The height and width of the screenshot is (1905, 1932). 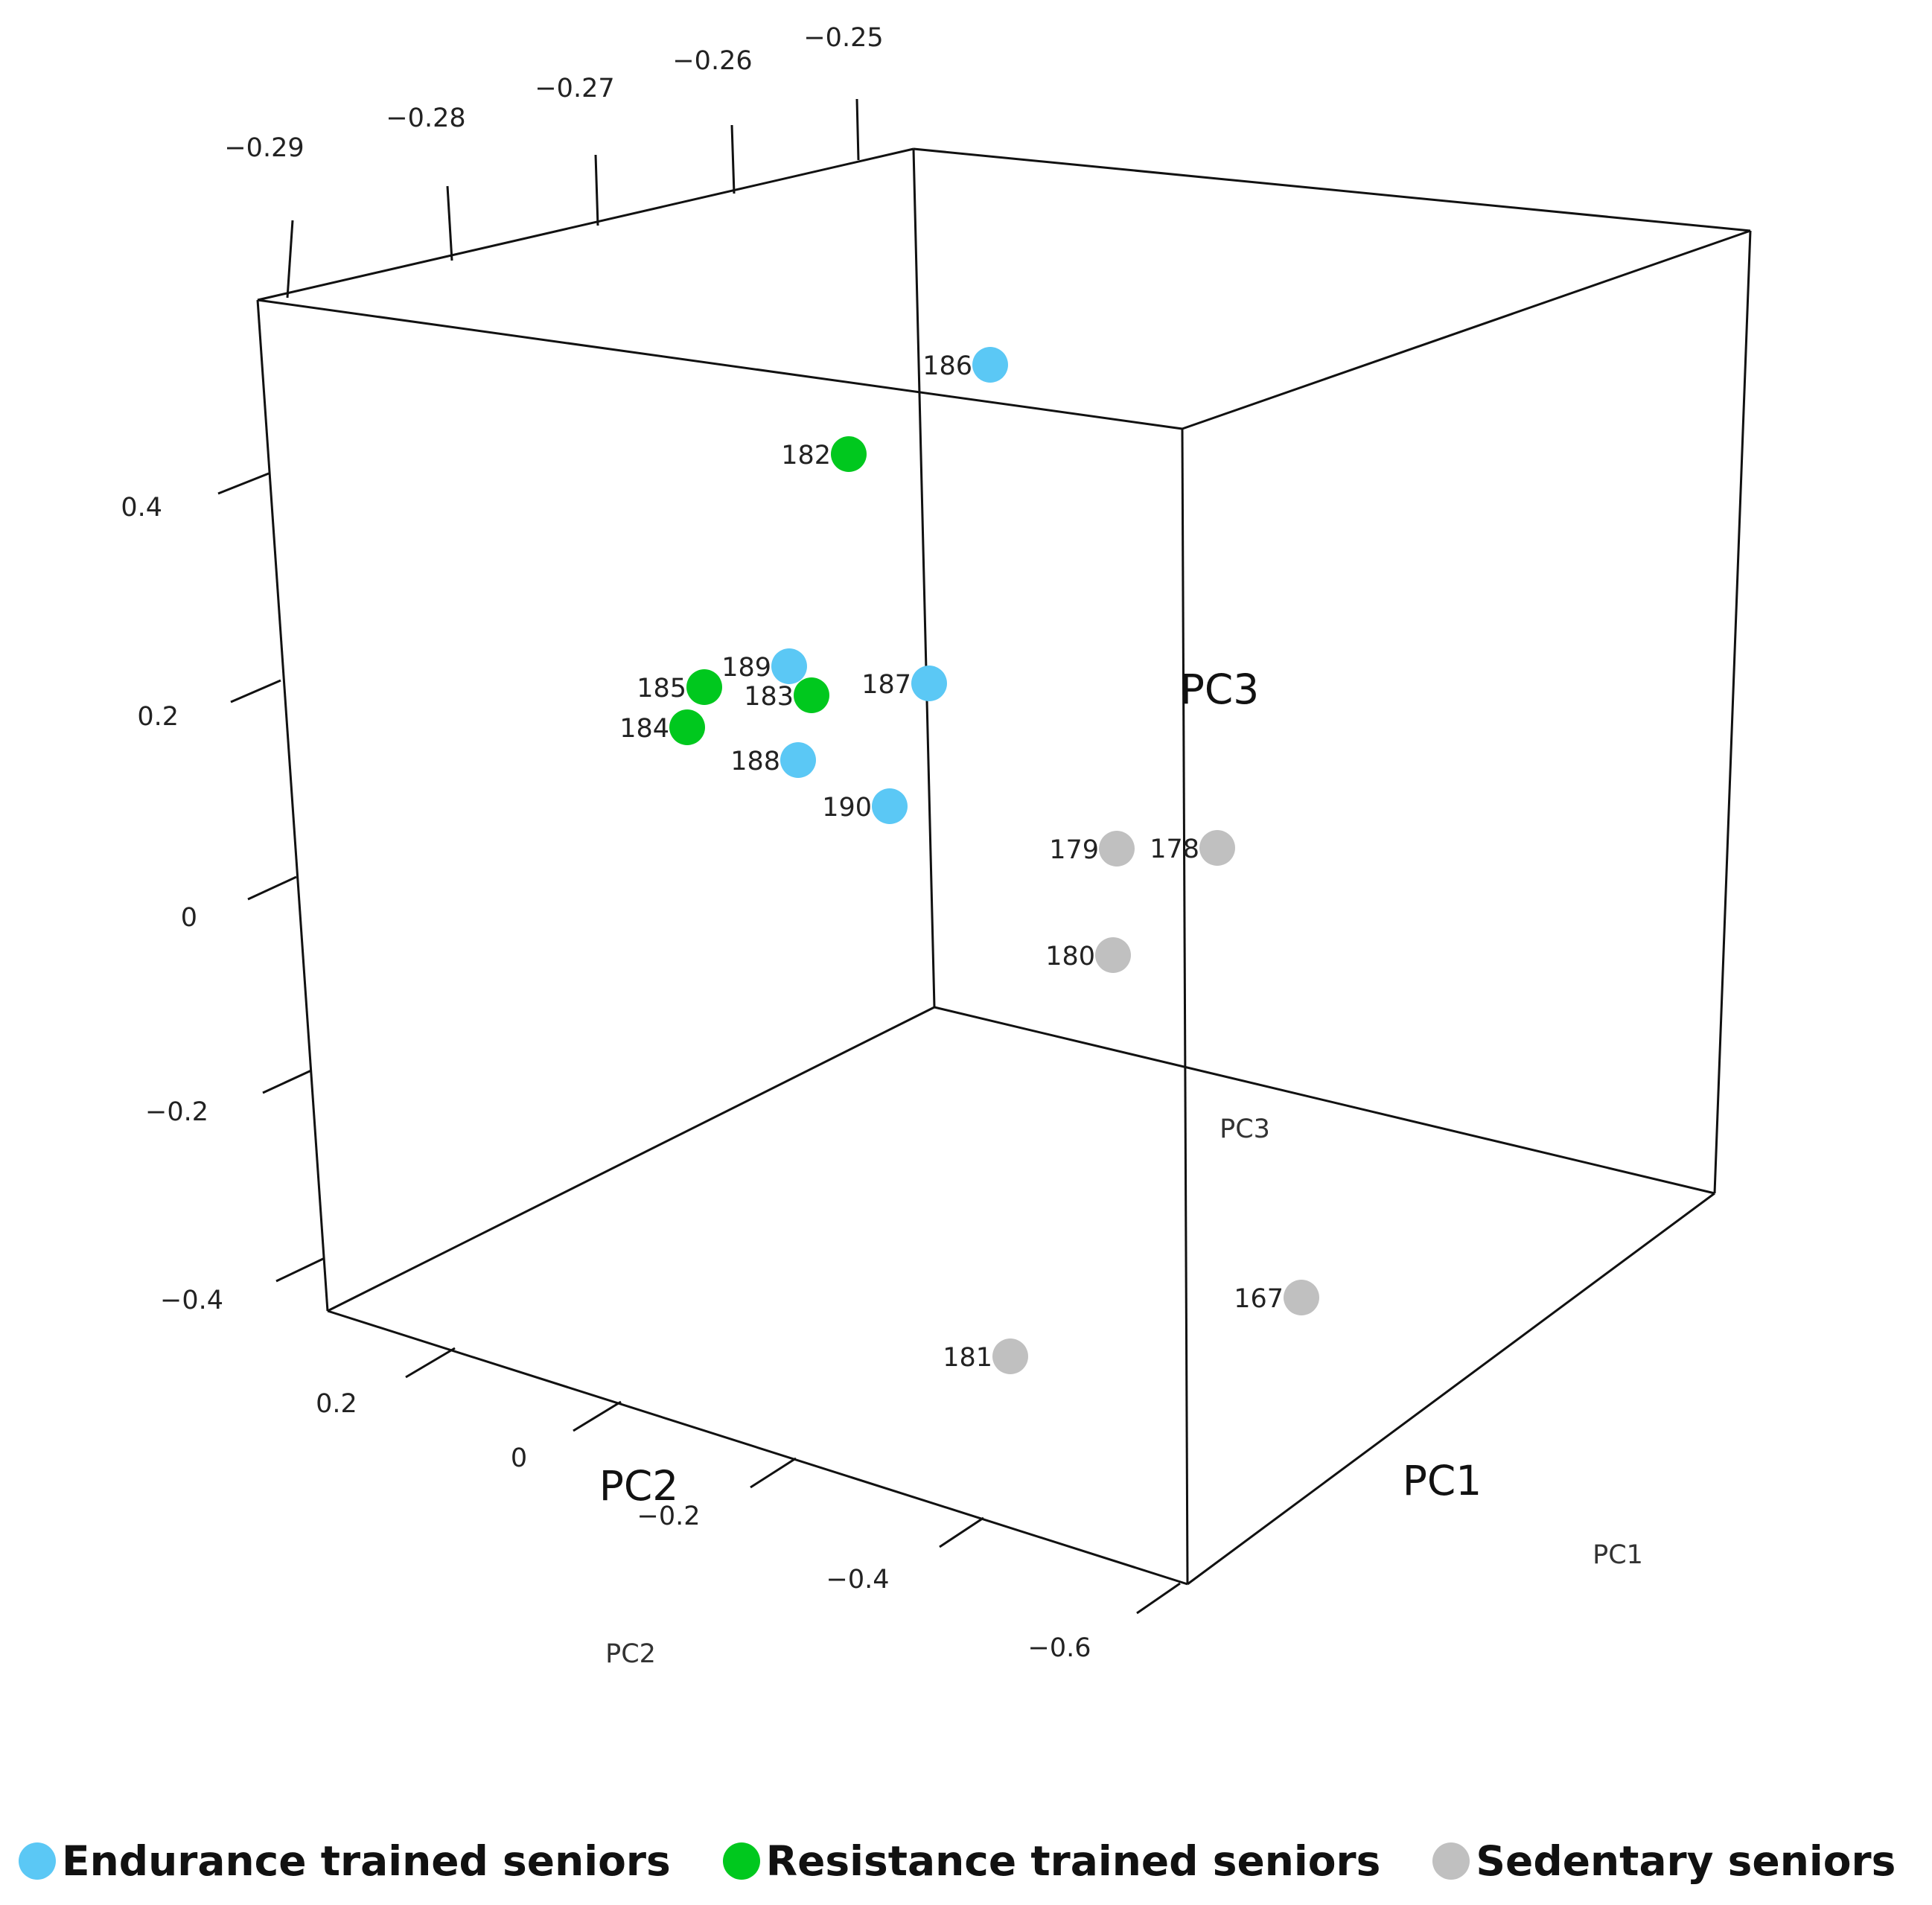 I want to click on data-point-label: 167, so click(x=1259, y=1299).